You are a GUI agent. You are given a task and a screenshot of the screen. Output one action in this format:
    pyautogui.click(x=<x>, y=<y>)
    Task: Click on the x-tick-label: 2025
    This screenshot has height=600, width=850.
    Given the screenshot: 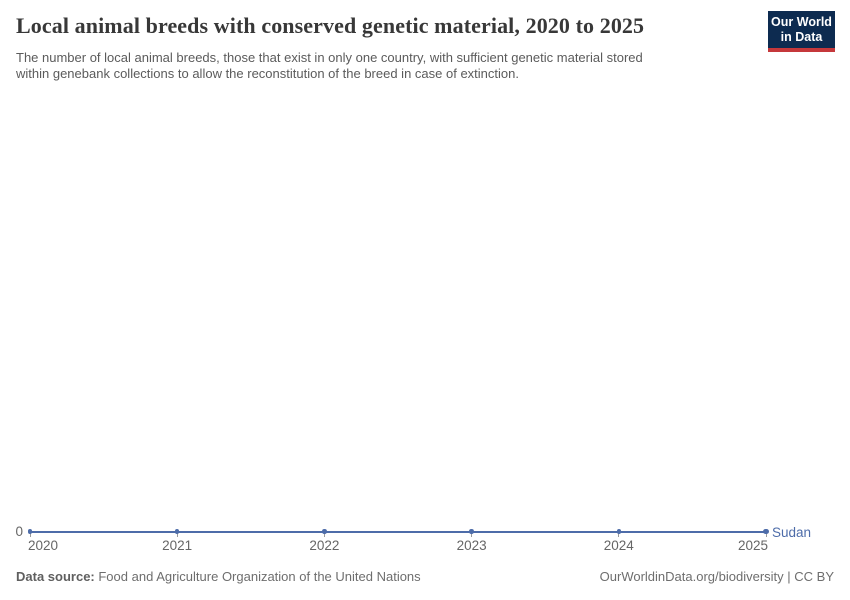 What is the action you would take?
    pyautogui.click(x=752, y=545)
    